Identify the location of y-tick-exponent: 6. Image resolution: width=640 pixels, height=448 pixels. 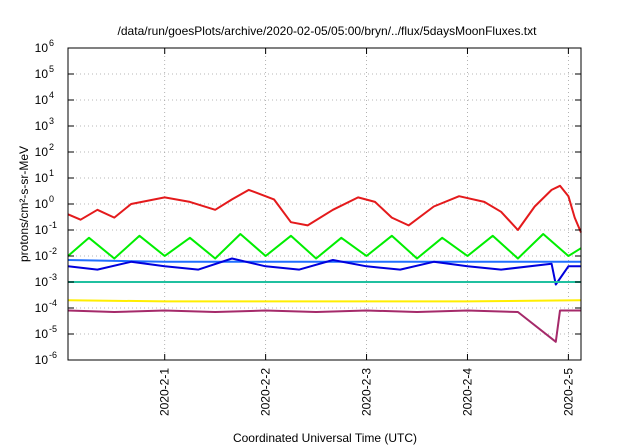
(51, 43).